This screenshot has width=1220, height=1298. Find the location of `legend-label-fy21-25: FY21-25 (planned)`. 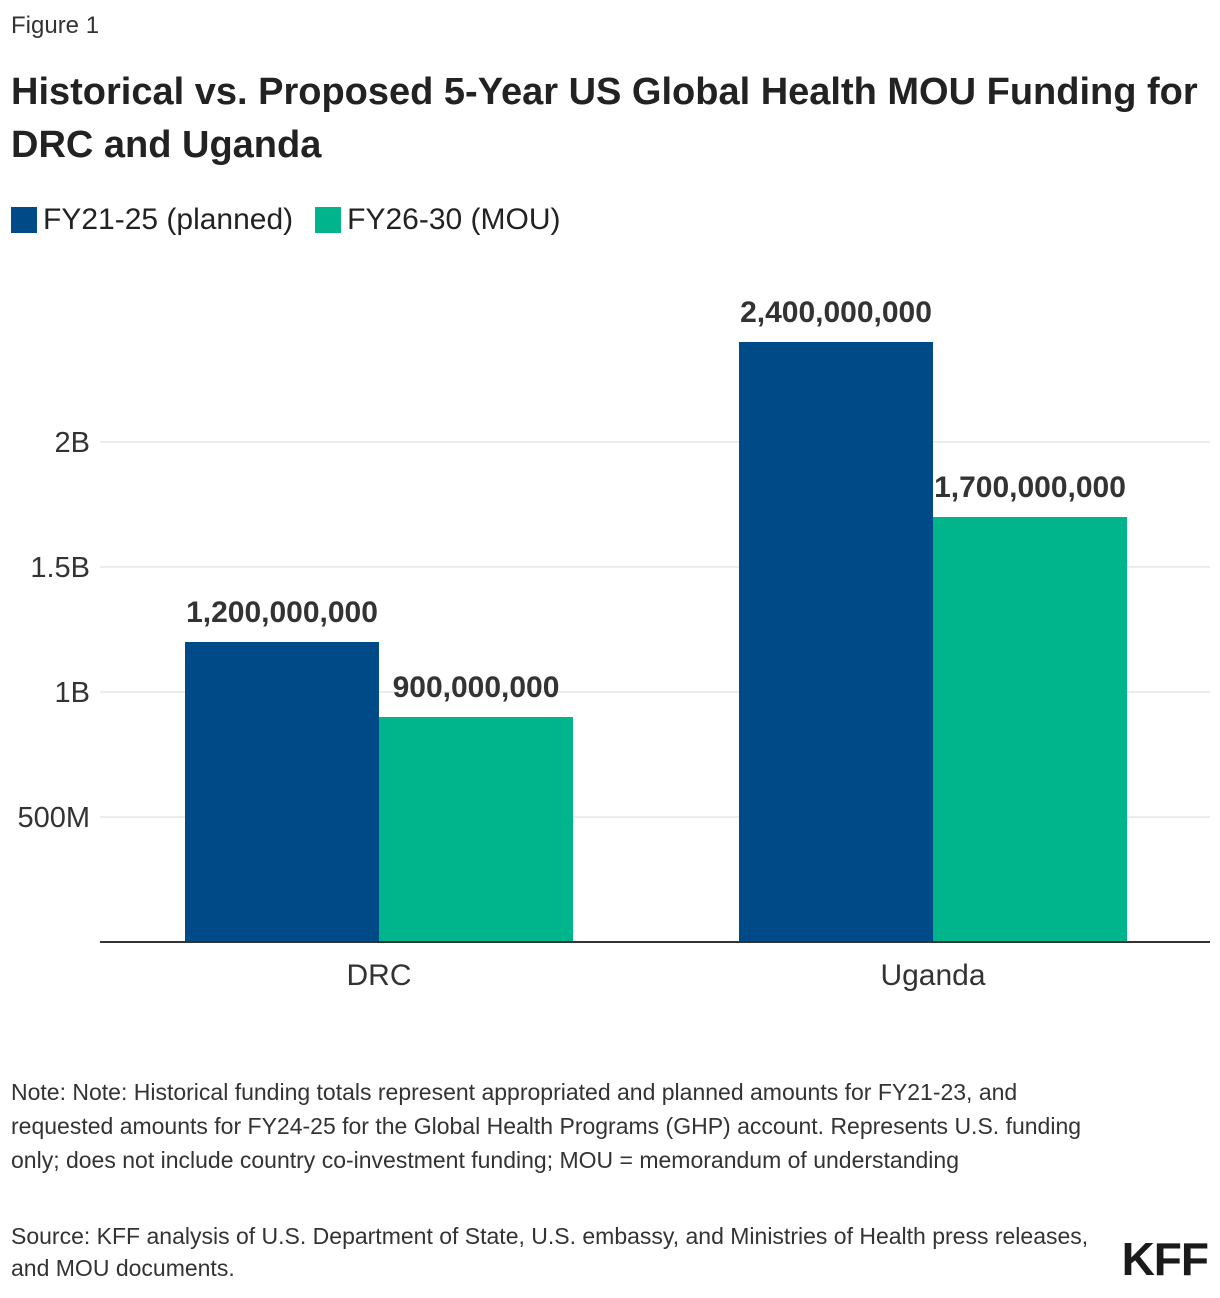

legend-label-fy21-25: FY21-25 (planned) is located at coordinates (168, 219).